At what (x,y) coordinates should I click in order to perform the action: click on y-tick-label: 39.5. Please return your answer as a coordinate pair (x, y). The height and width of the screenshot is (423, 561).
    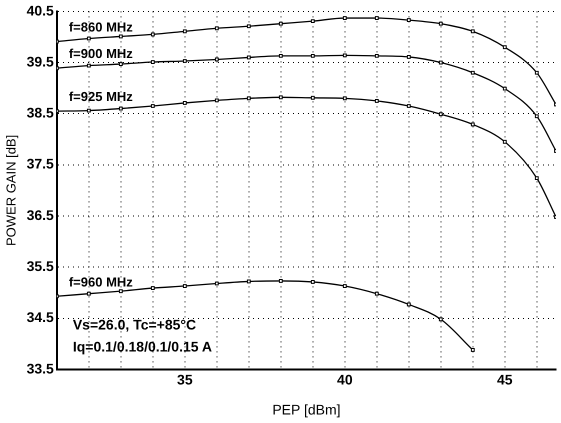
    Looking at the image, I should click on (40, 61).